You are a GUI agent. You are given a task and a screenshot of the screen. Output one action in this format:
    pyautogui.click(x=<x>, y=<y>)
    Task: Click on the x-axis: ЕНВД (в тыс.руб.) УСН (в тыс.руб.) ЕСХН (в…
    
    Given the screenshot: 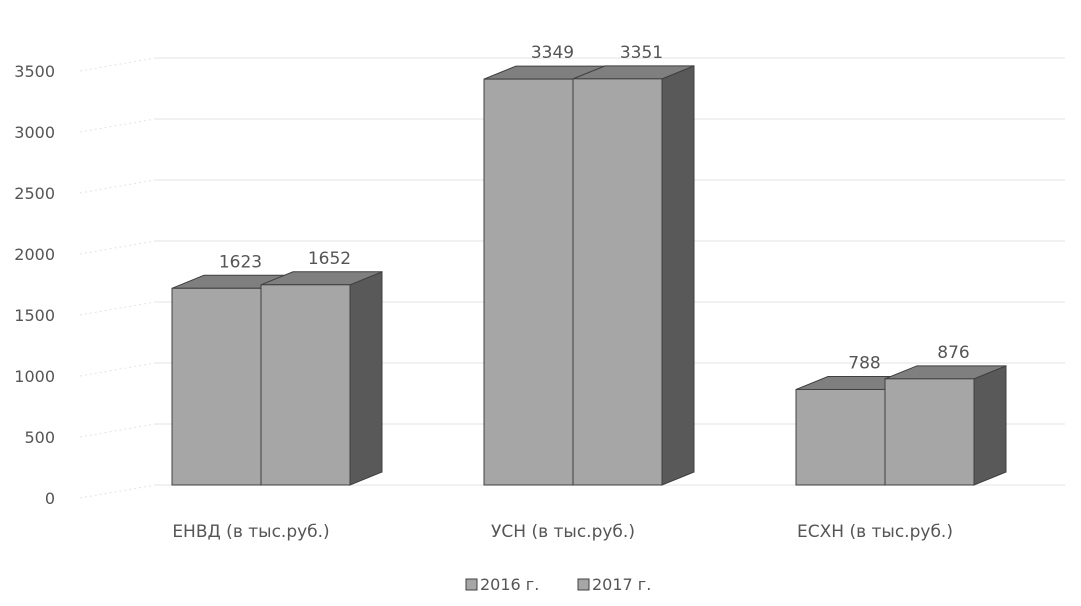 What is the action you would take?
    pyautogui.click(x=562, y=532)
    